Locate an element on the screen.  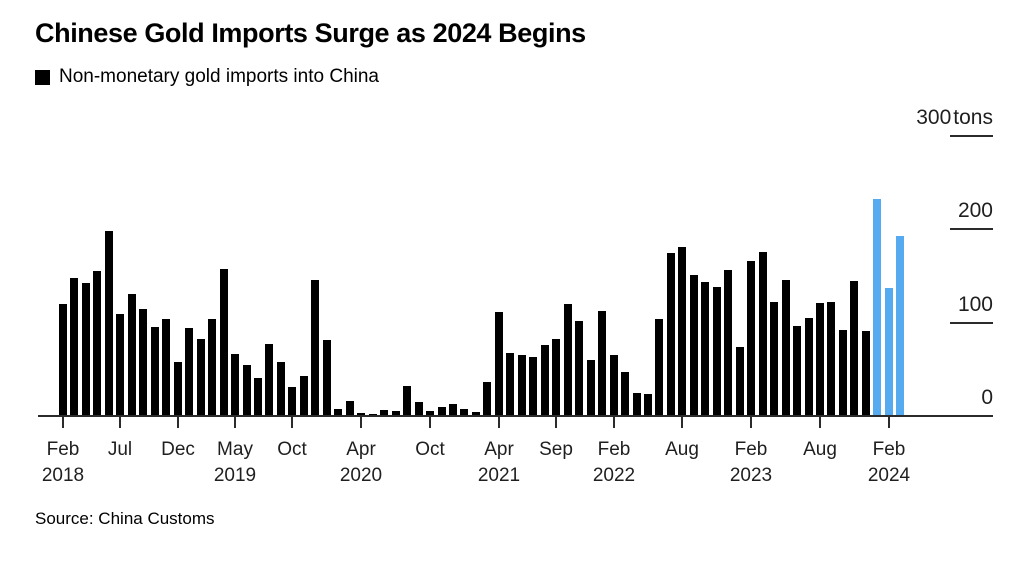
x-tick-year-label: 2018 is located at coordinates (63, 475).